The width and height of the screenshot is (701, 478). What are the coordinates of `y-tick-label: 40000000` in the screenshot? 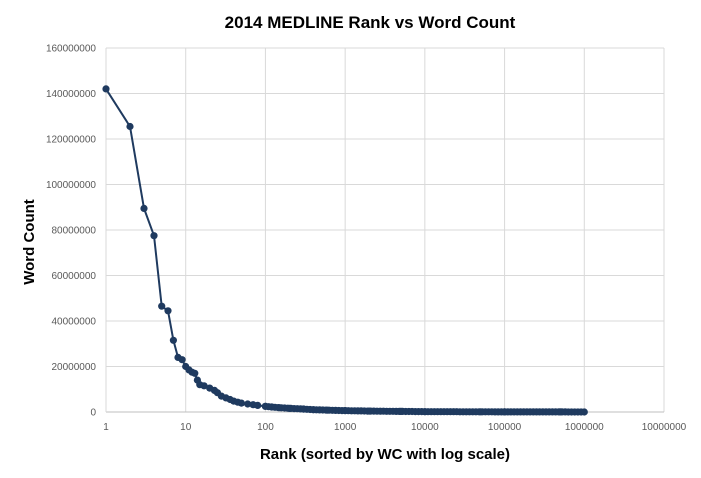 It's located at (74, 322).